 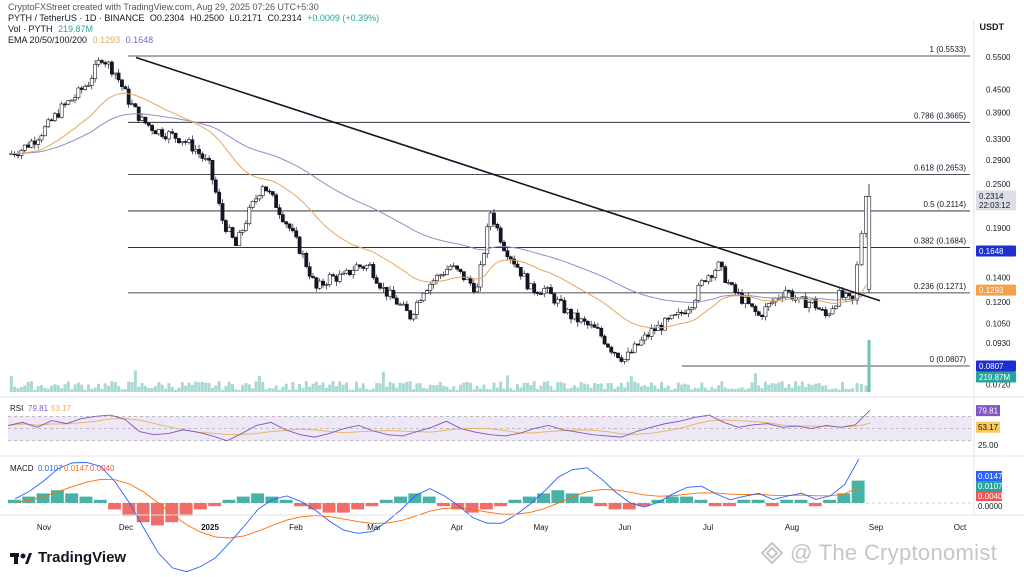 What do you see at coordinates (540, 527) in the screenshot?
I see `x-tick-label: May` at bounding box center [540, 527].